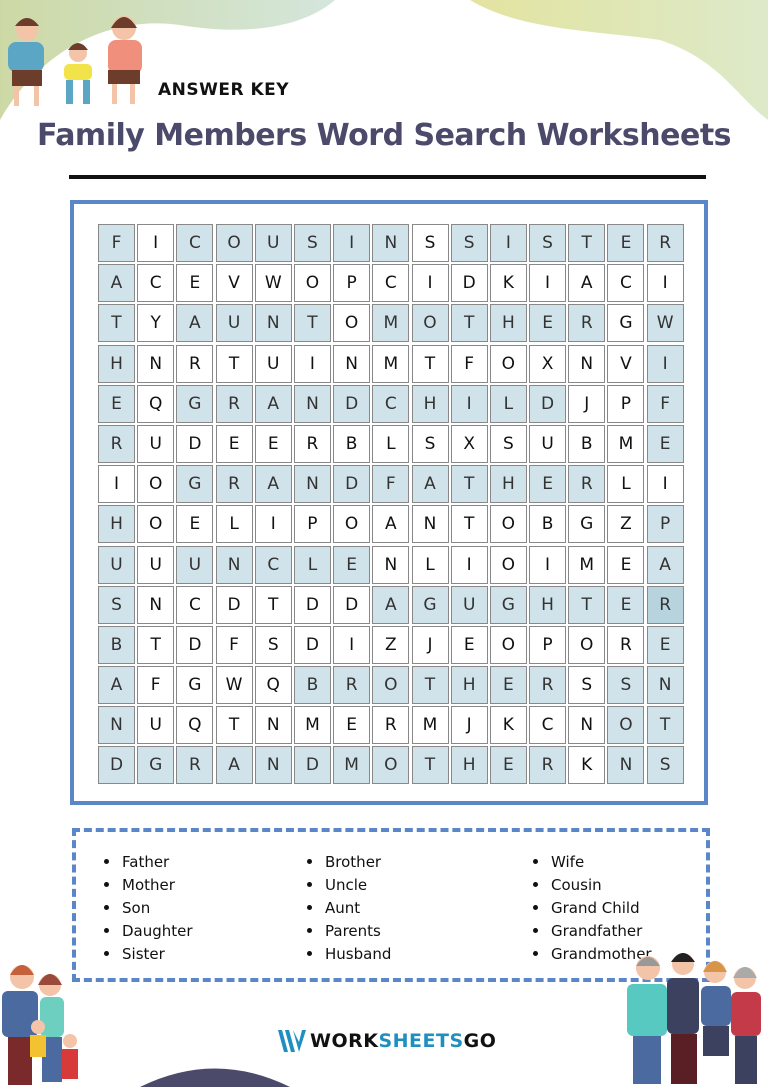 This screenshot has width=768, height=1087. What do you see at coordinates (148, 861) in the screenshot?
I see `word-list-item: Father` at bounding box center [148, 861].